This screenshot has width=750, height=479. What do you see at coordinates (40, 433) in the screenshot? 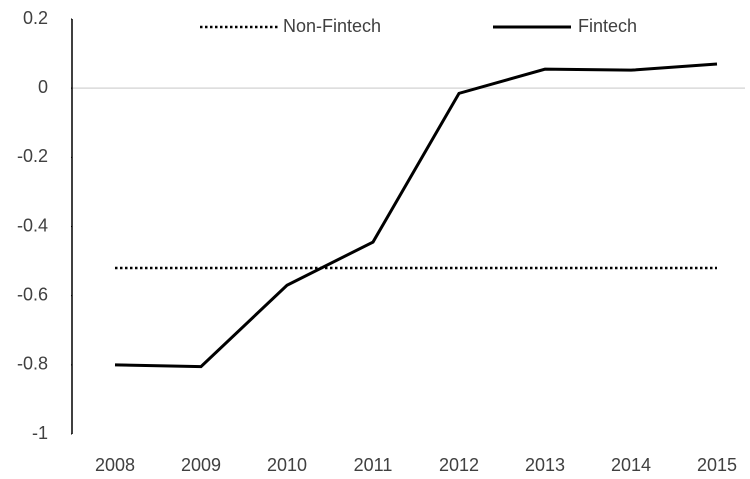
I see `y-tick-label: -1` at bounding box center [40, 433].